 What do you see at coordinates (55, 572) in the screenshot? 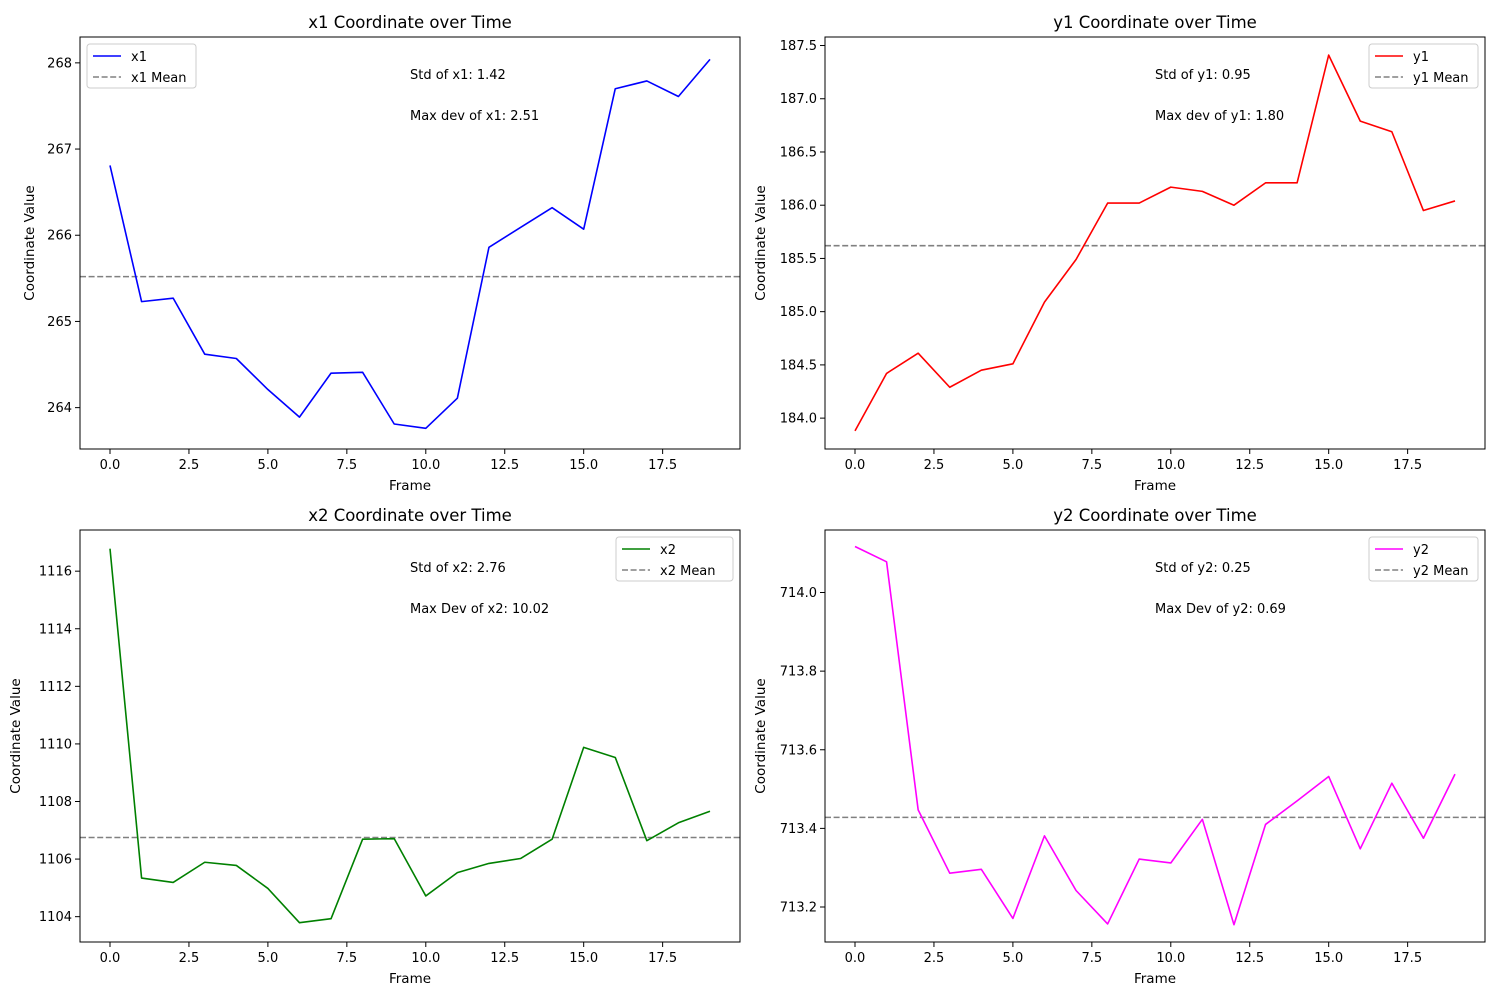
I see `y-tick-label: 1116` at bounding box center [55, 572].